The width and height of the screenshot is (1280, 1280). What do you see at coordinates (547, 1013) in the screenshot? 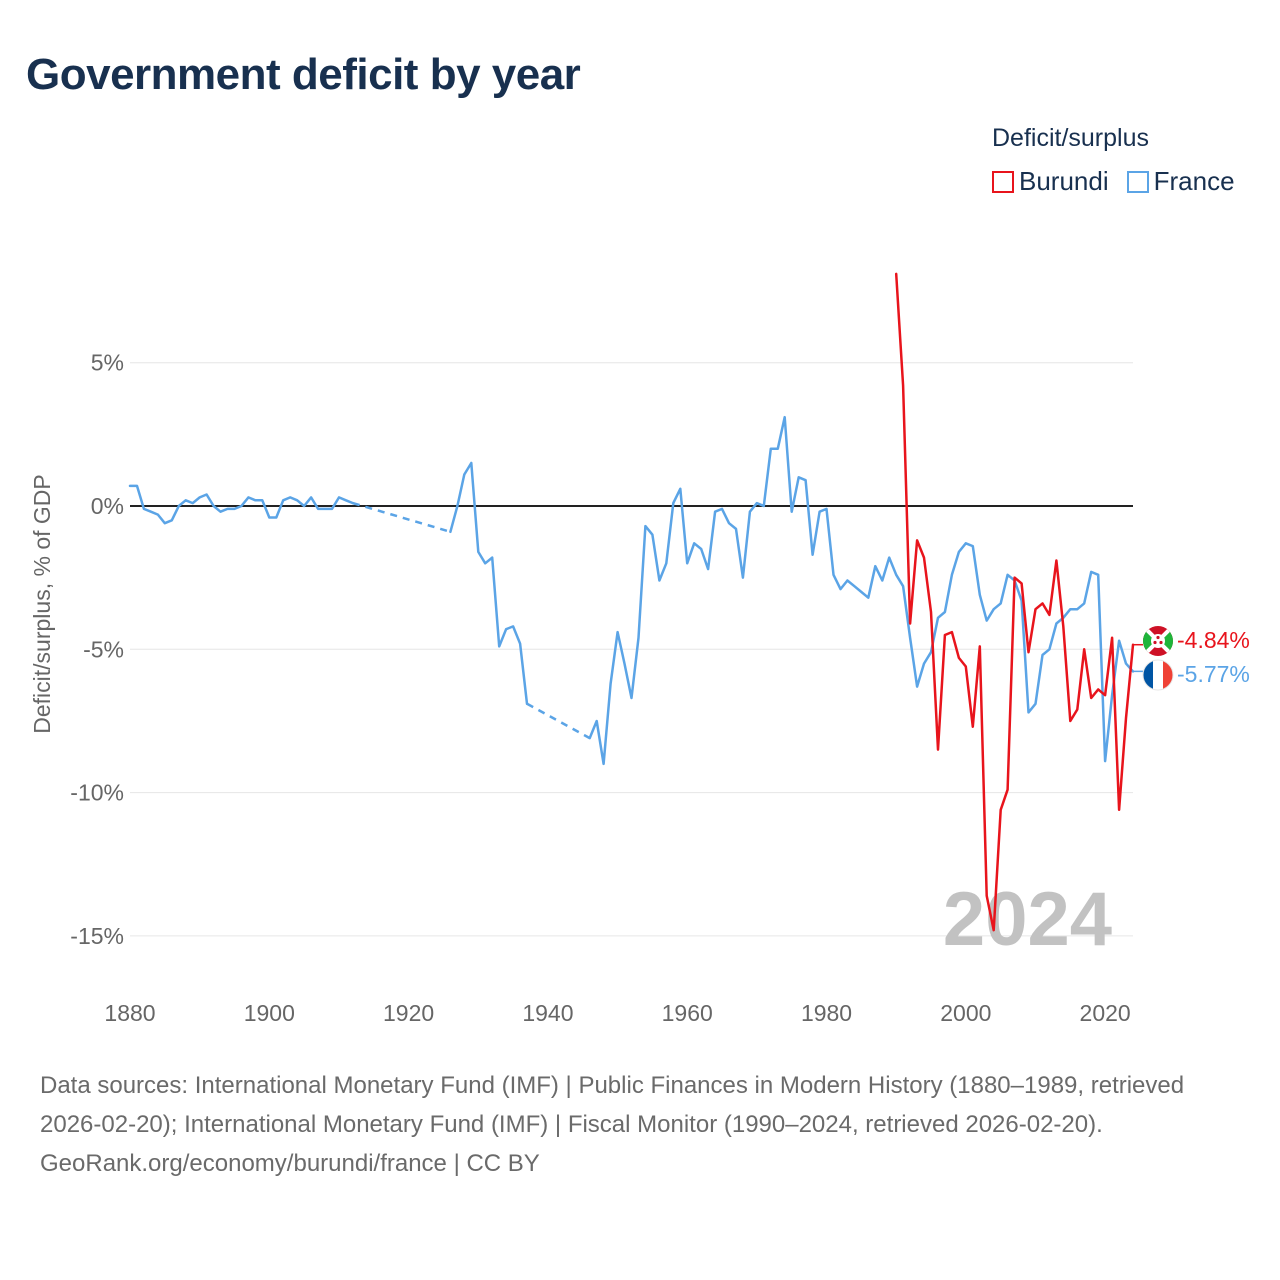
I see `x-tick-label: 1940` at bounding box center [547, 1013].